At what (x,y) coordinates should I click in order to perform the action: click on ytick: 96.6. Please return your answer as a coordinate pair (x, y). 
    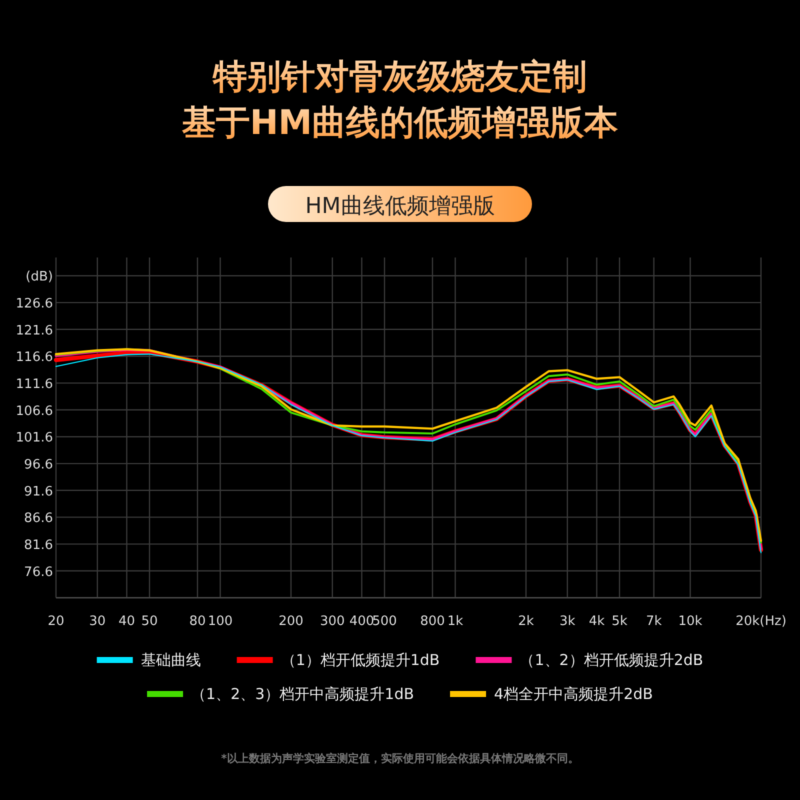
    Looking at the image, I should click on (38, 465).